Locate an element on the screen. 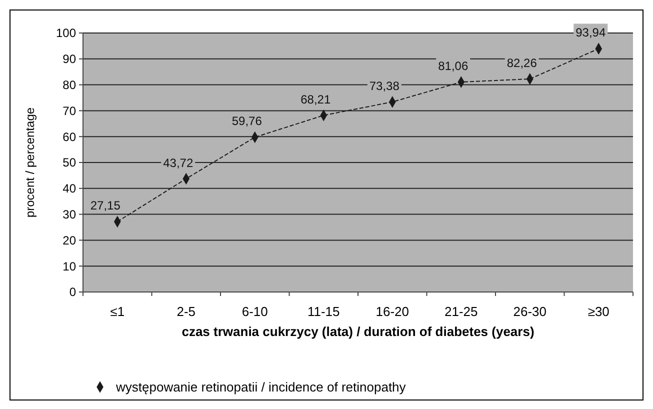 The width and height of the screenshot is (653, 409). data-label: 59,76 is located at coordinates (247, 121).